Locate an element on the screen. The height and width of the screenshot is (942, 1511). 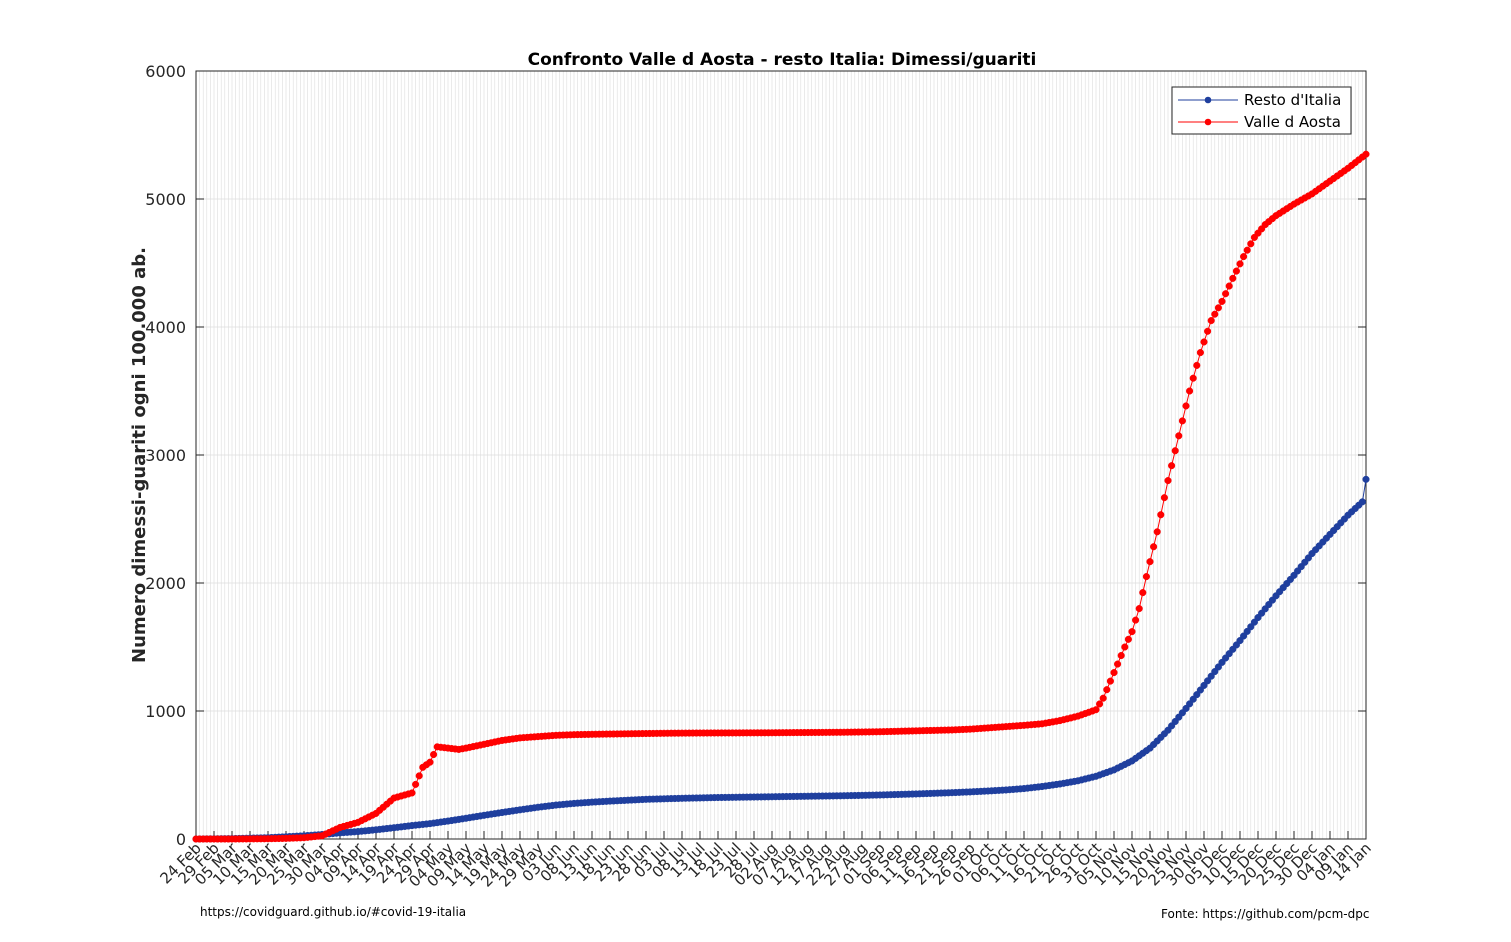
legend-box is located at coordinates (1261, 110).